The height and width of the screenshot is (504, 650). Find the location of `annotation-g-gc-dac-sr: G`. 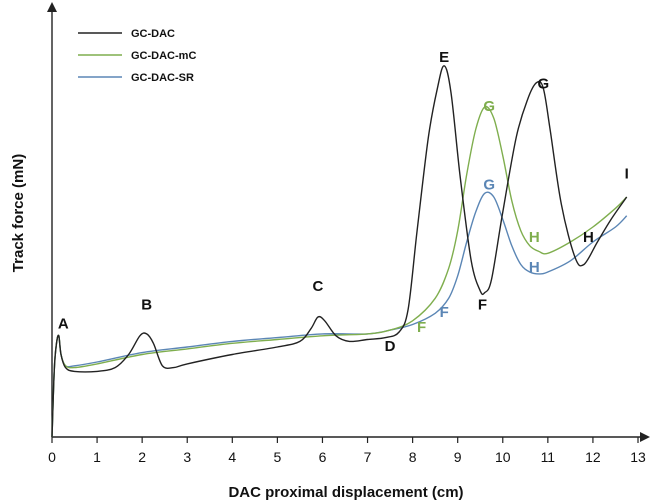

annotation-g-gc-dac-sr: G is located at coordinates (489, 185).